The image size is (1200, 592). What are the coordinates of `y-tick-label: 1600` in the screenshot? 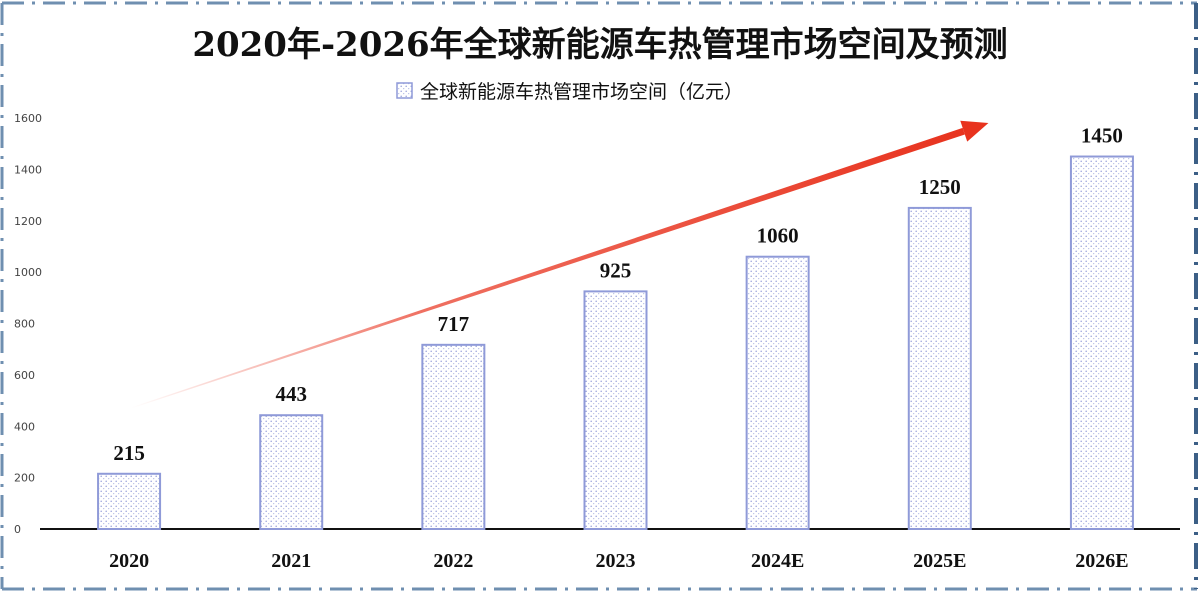 It's located at (28, 118).